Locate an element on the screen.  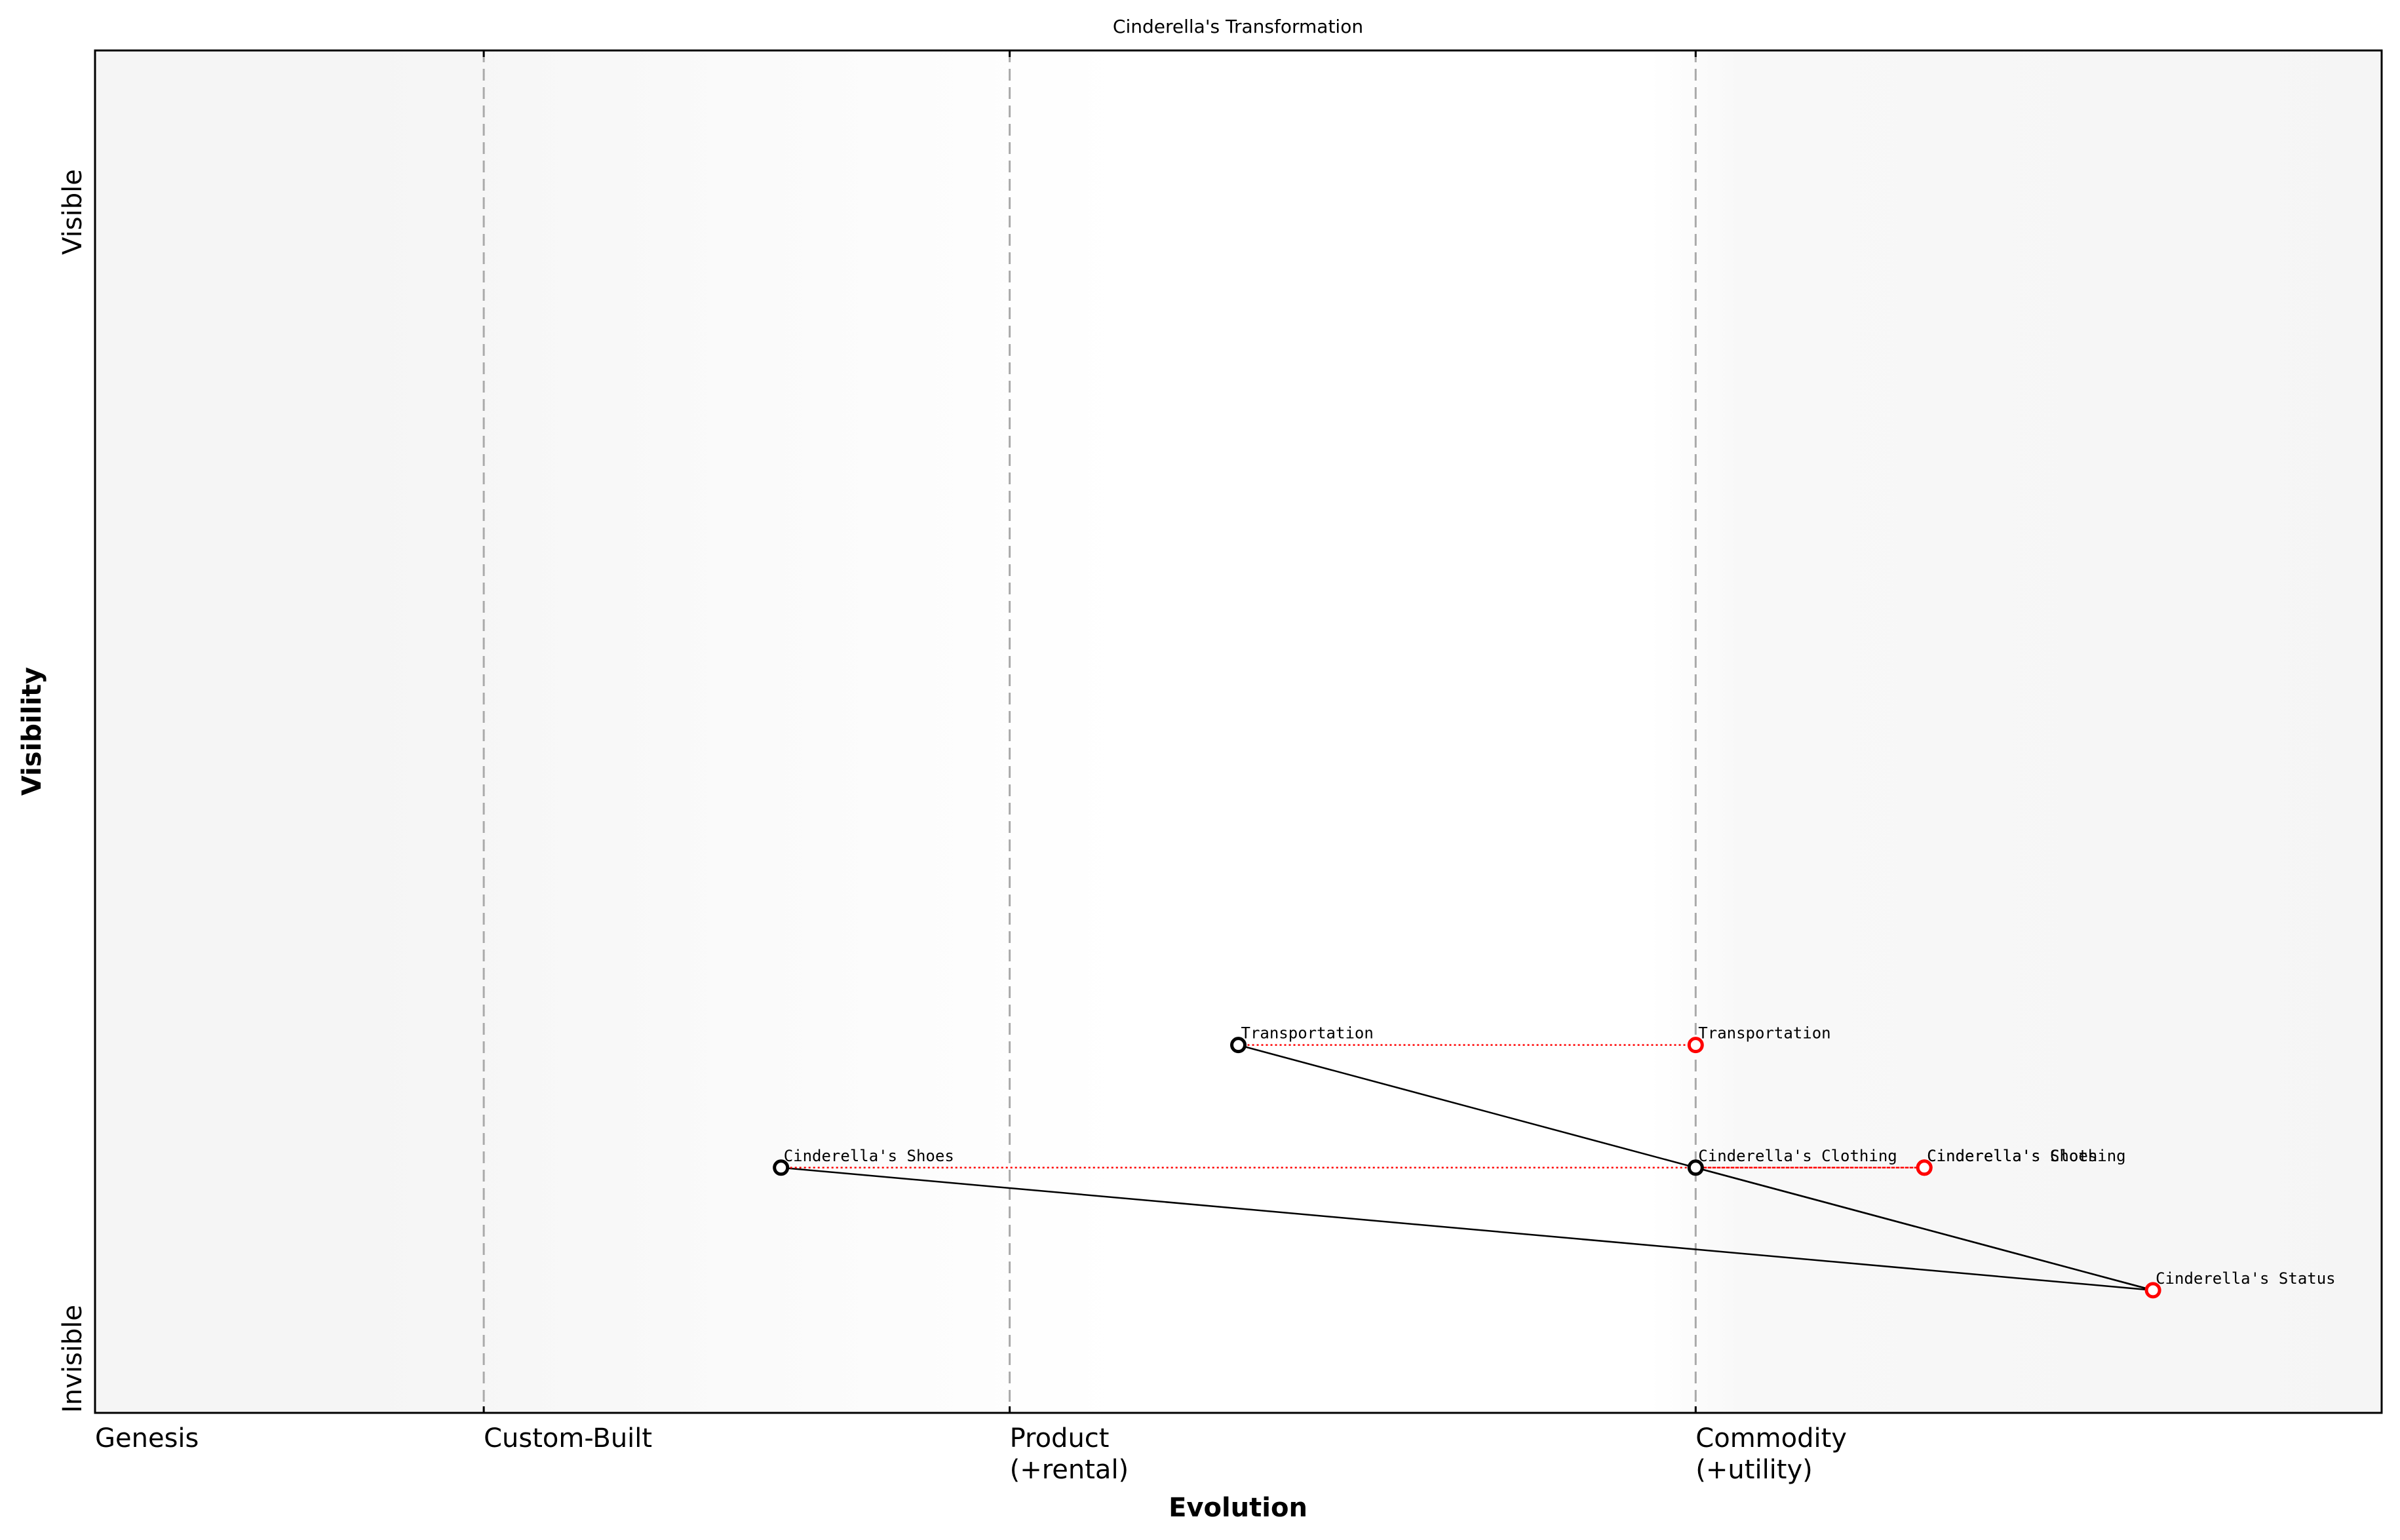
y-tick-label: Invisible is located at coordinates (73, 1359).